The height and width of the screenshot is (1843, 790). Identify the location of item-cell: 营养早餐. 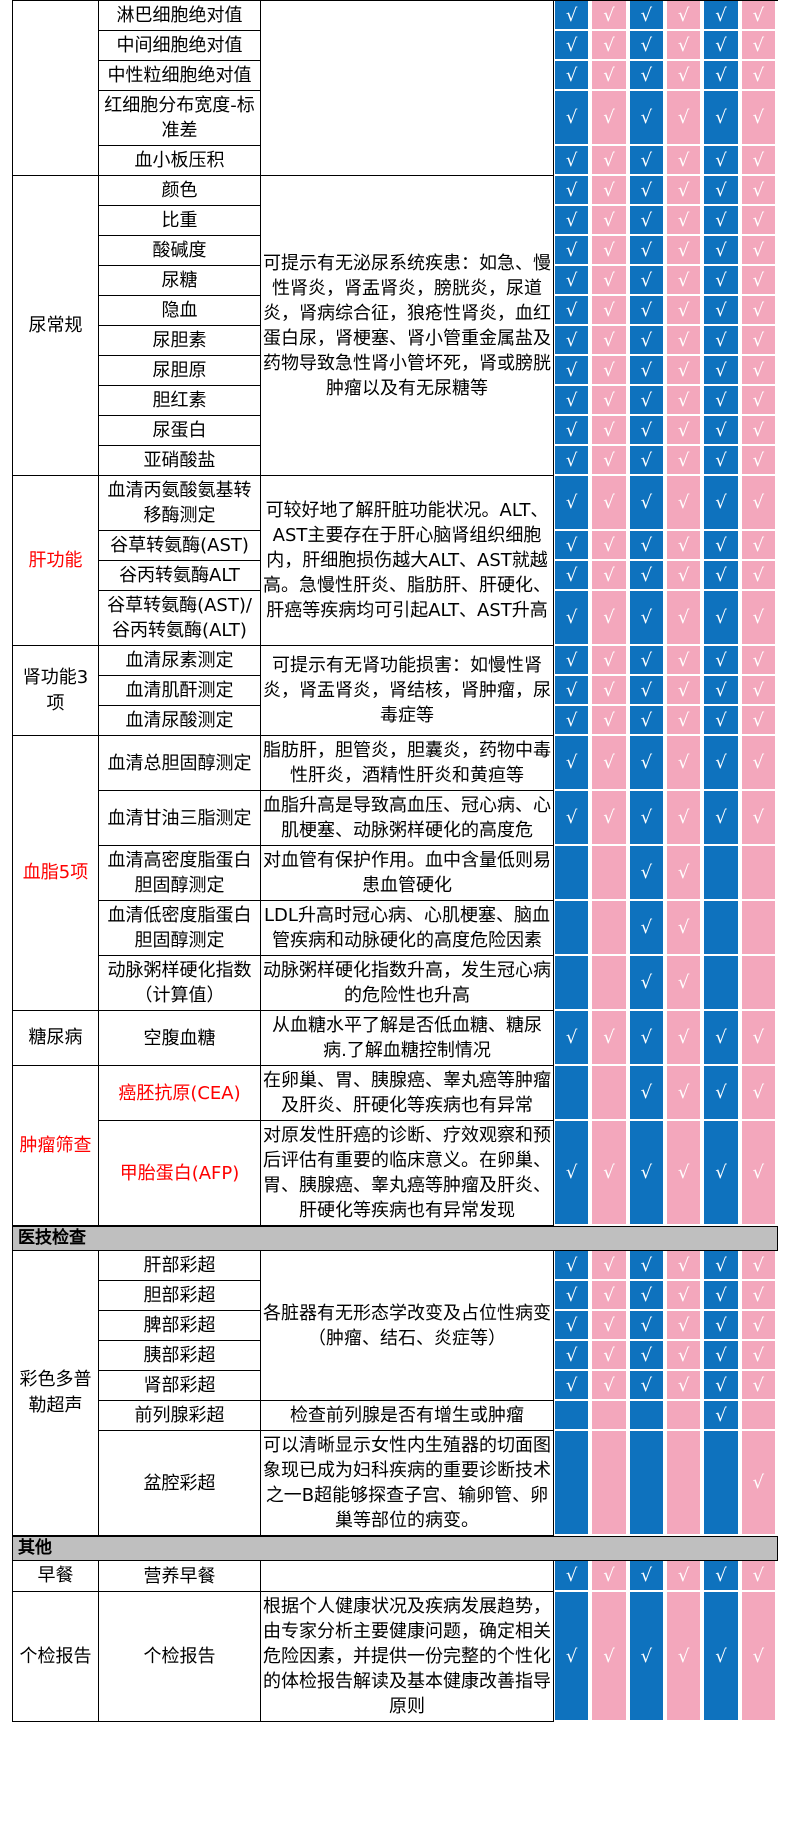
(180, 1576).